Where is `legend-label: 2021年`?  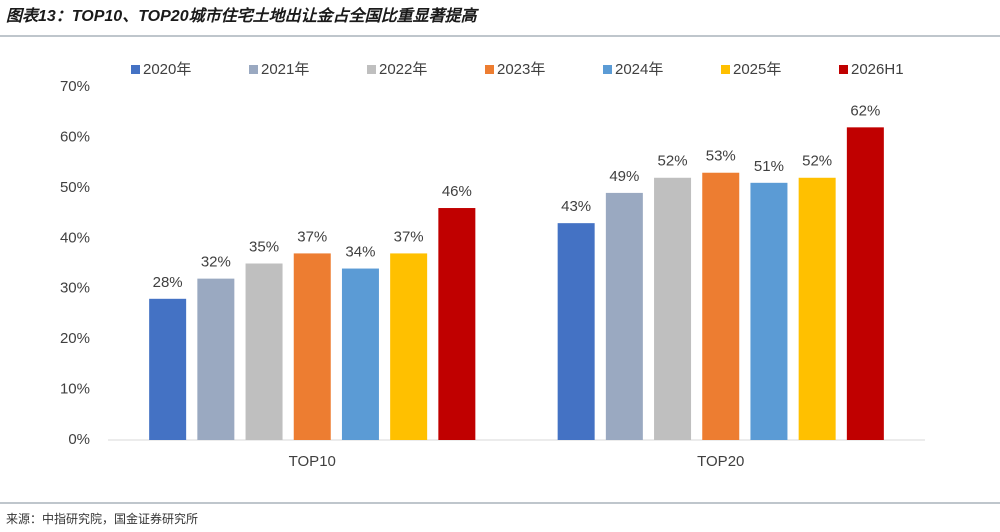 legend-label: 2021年 is located at coordinates (285, 69).